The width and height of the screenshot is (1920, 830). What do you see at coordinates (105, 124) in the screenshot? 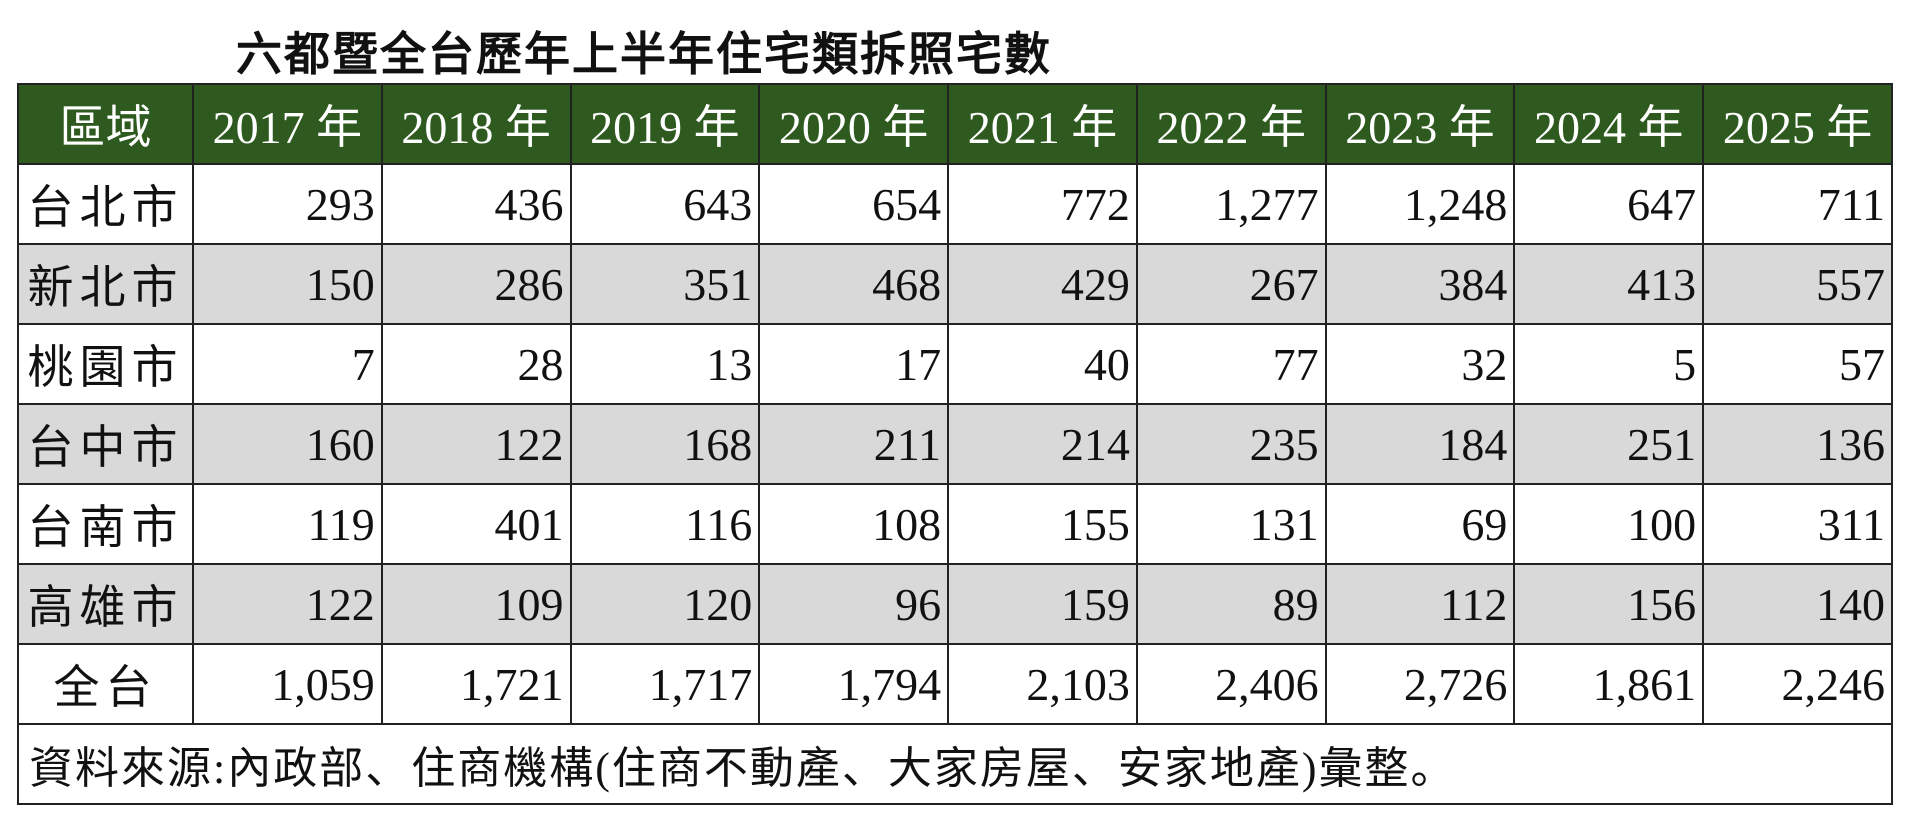
I see `column-header: 區域` at bounding box center [105, 124].